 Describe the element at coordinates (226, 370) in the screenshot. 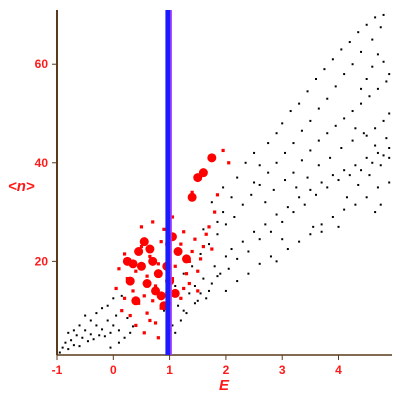

I see `x-tick-label: 2` at that location.